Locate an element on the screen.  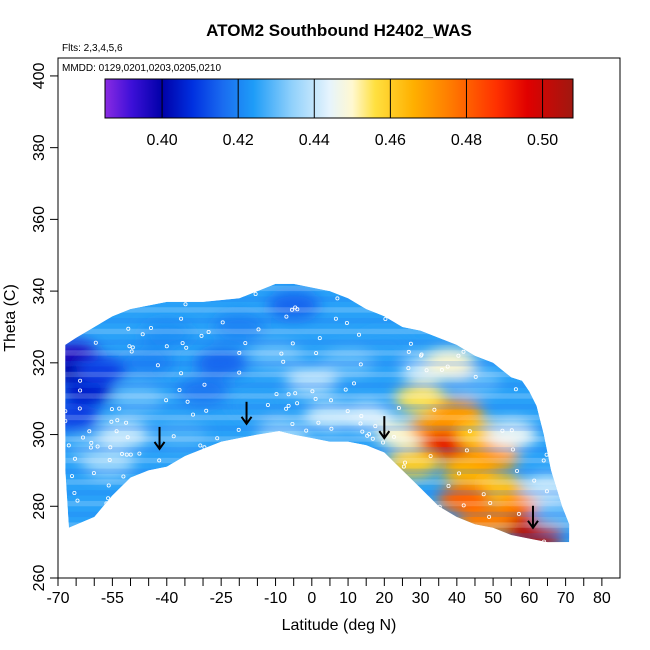
colorbar-tick-label: 0.46 is located at coordinates (390, 140).